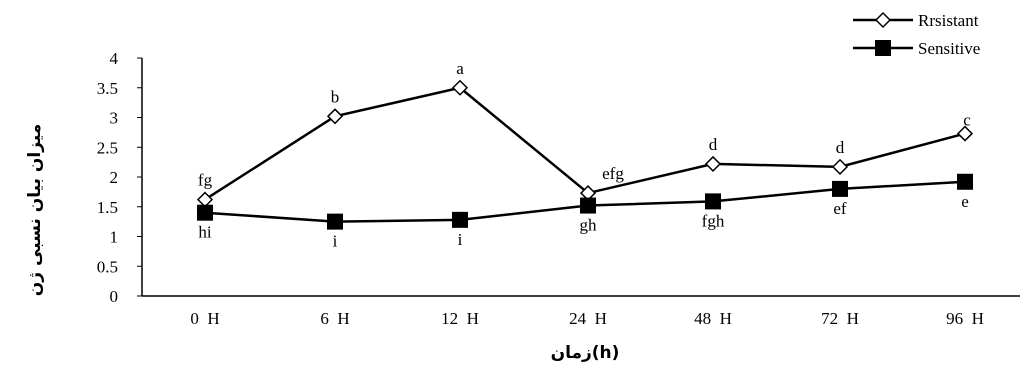 The image size is (1030, 365). Describe the element at coordinates (114, 296) in the screenshot. I see `y-tick-label: 0` at that location.